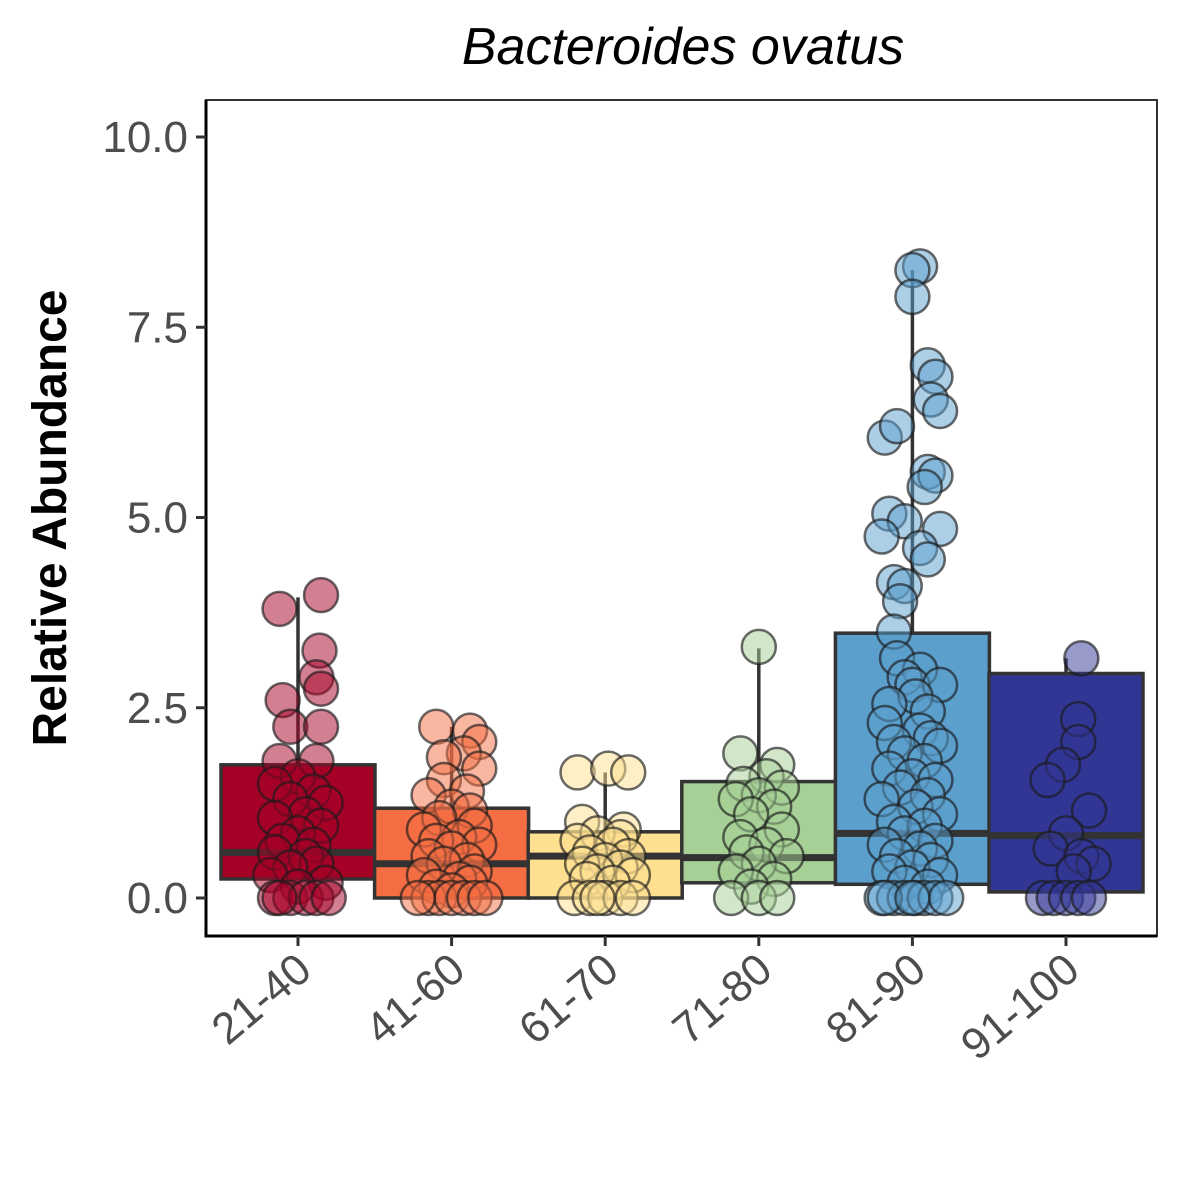  Describe the element at coordinates (415, 999) in the screenshot. I see `x-tick-label-41-60: 41-60` at that location.